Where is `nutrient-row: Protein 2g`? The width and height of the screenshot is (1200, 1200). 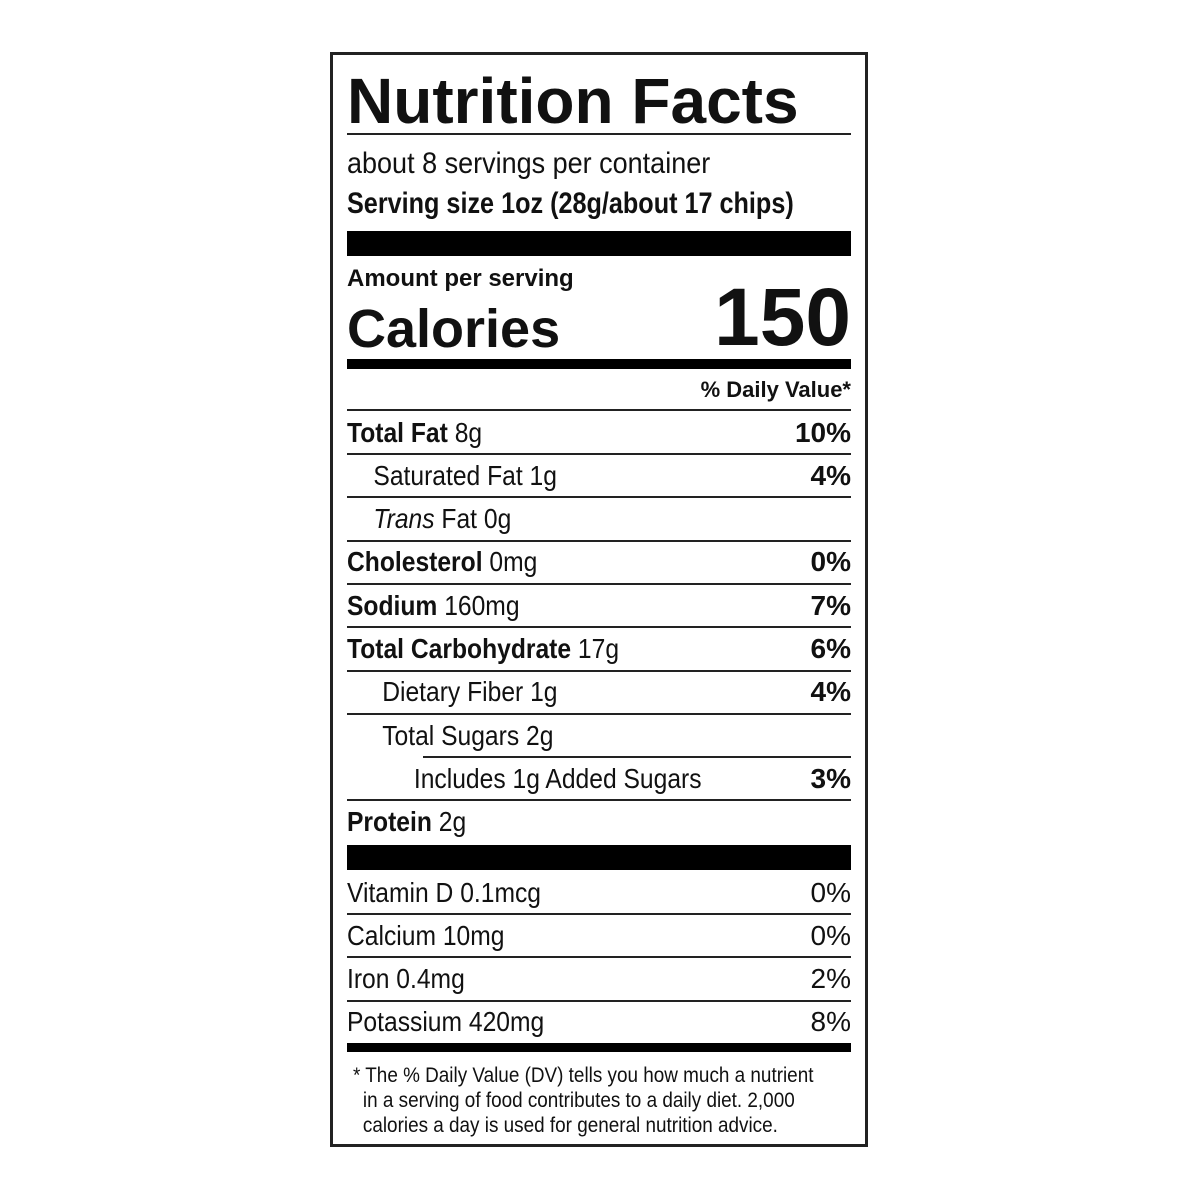 nutrient-row: Protein 2g is located at coordinates (599, 822).